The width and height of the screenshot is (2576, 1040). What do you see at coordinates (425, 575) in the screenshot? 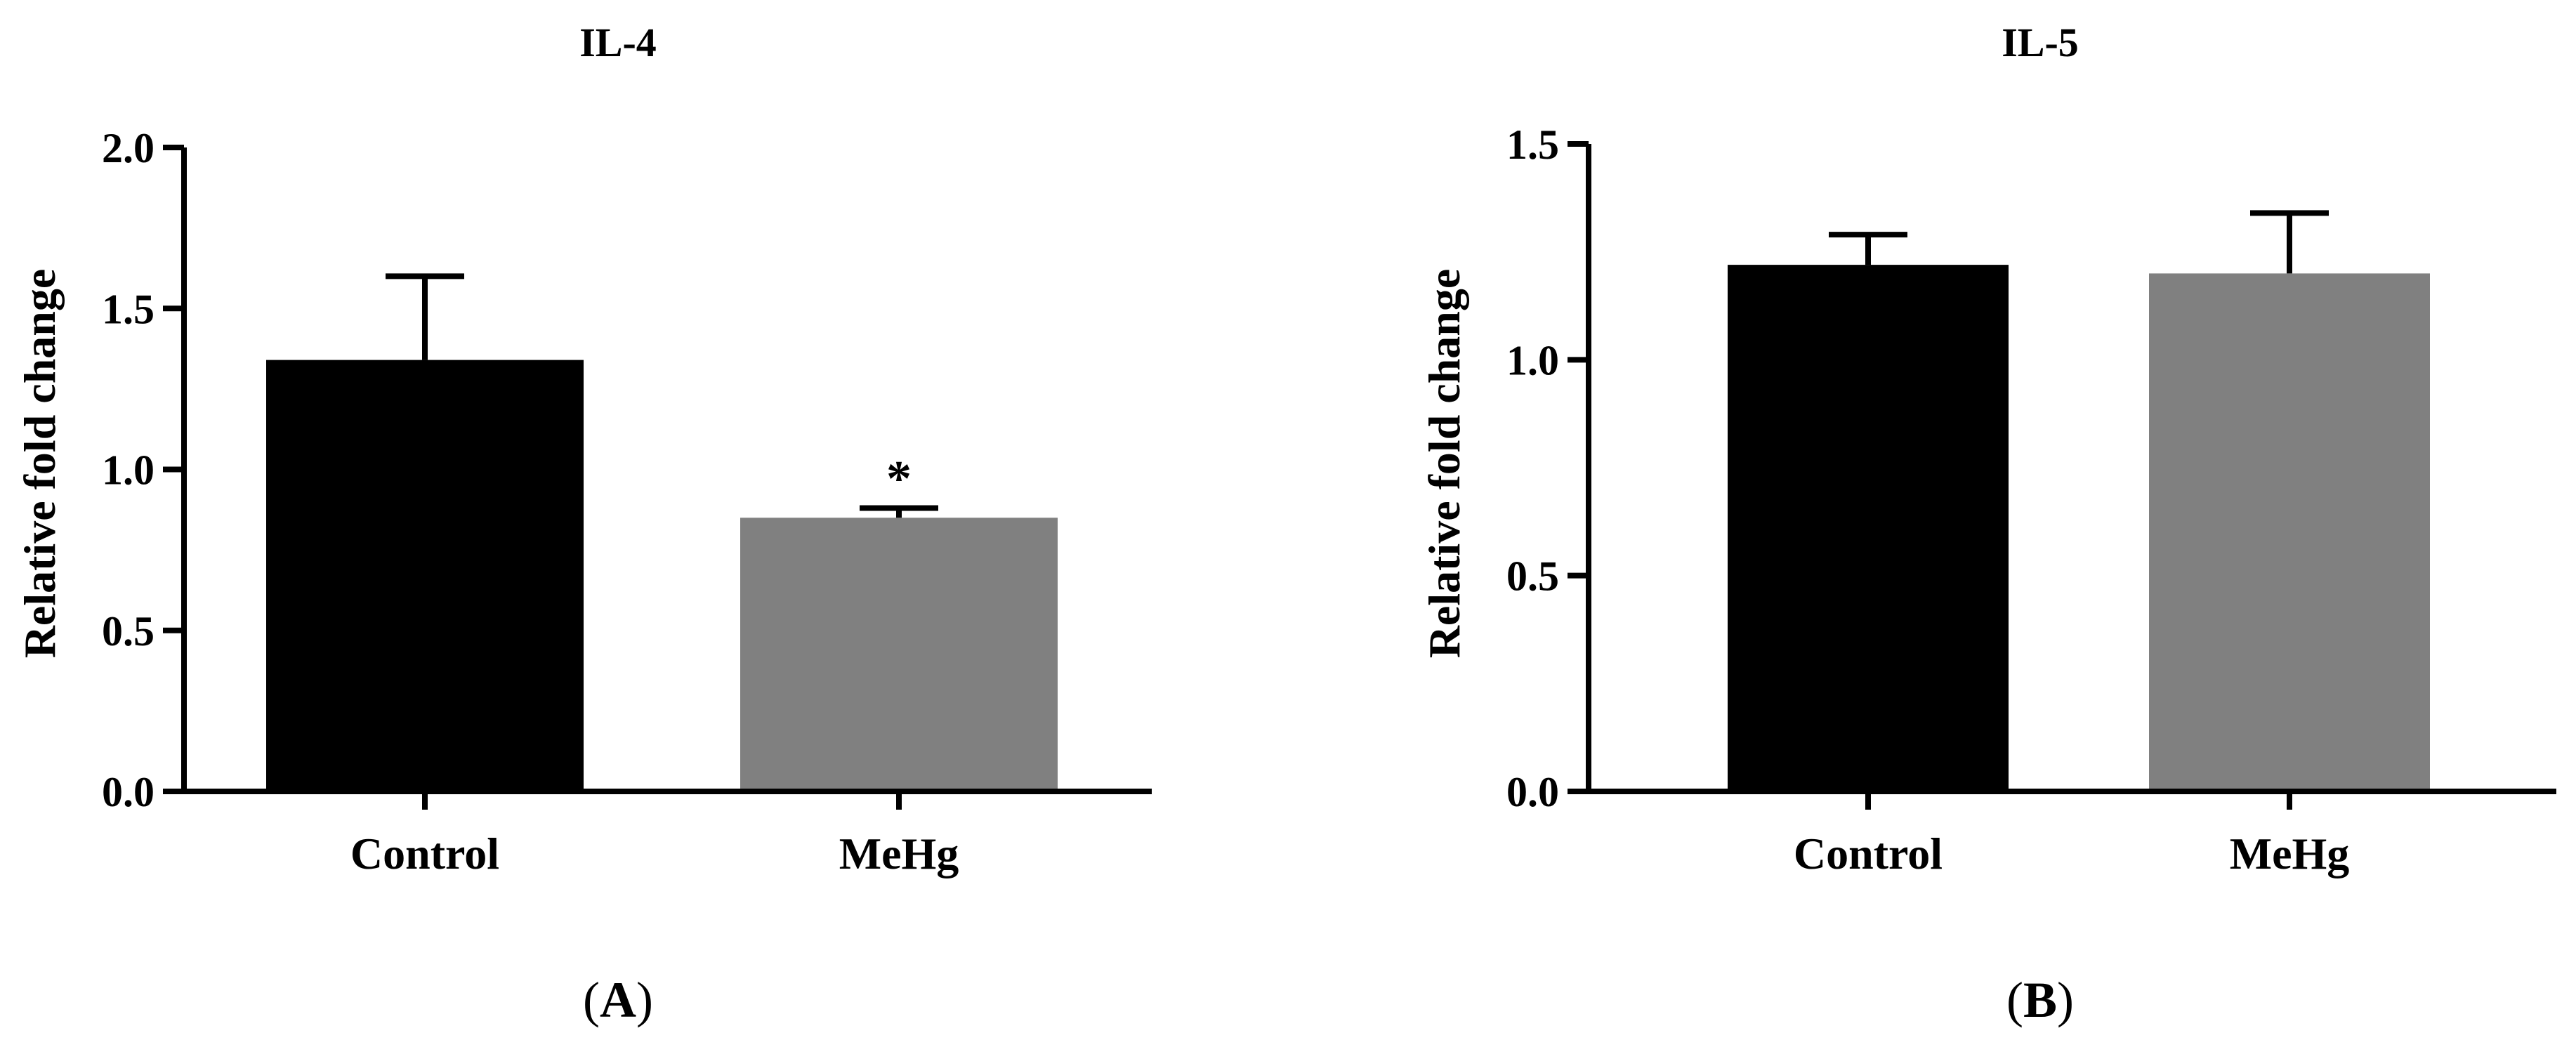
I see `panel-a-bar-control` at bounding box center [425, 575].